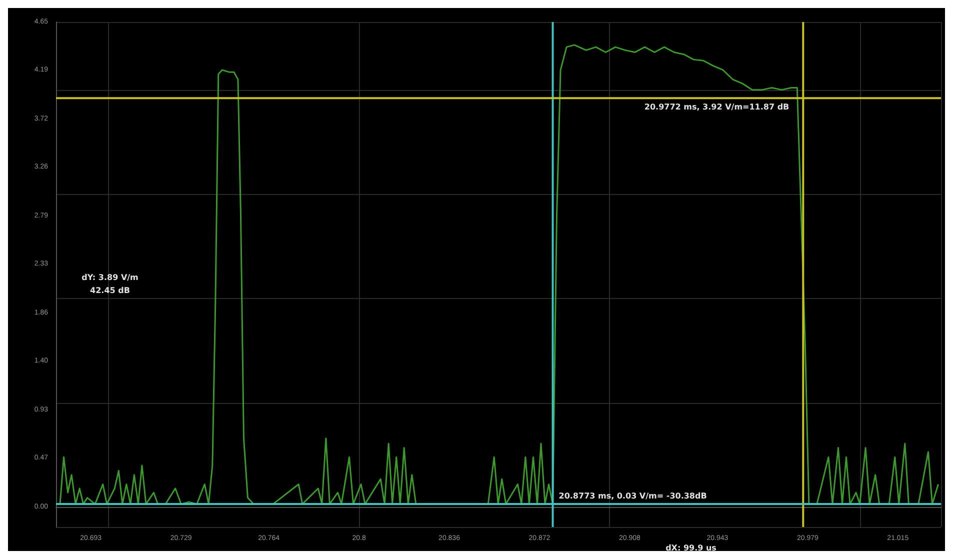 This screenshot has width=953, height=559. I want to click on annotation: dY: 3.89 V/m 42.45 dB, so click(110, 284).